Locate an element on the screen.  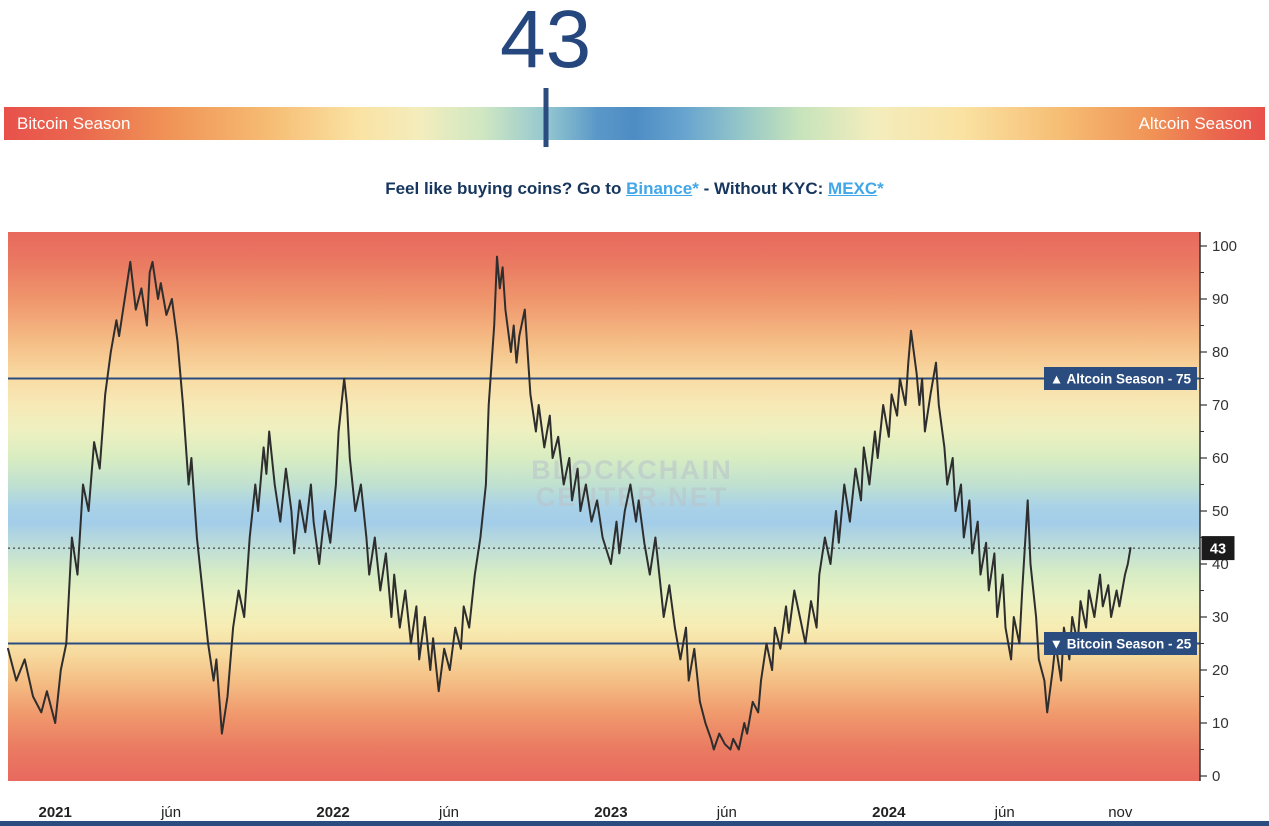
altcoin-threshold-badge is located at coordinates (1120, 378).